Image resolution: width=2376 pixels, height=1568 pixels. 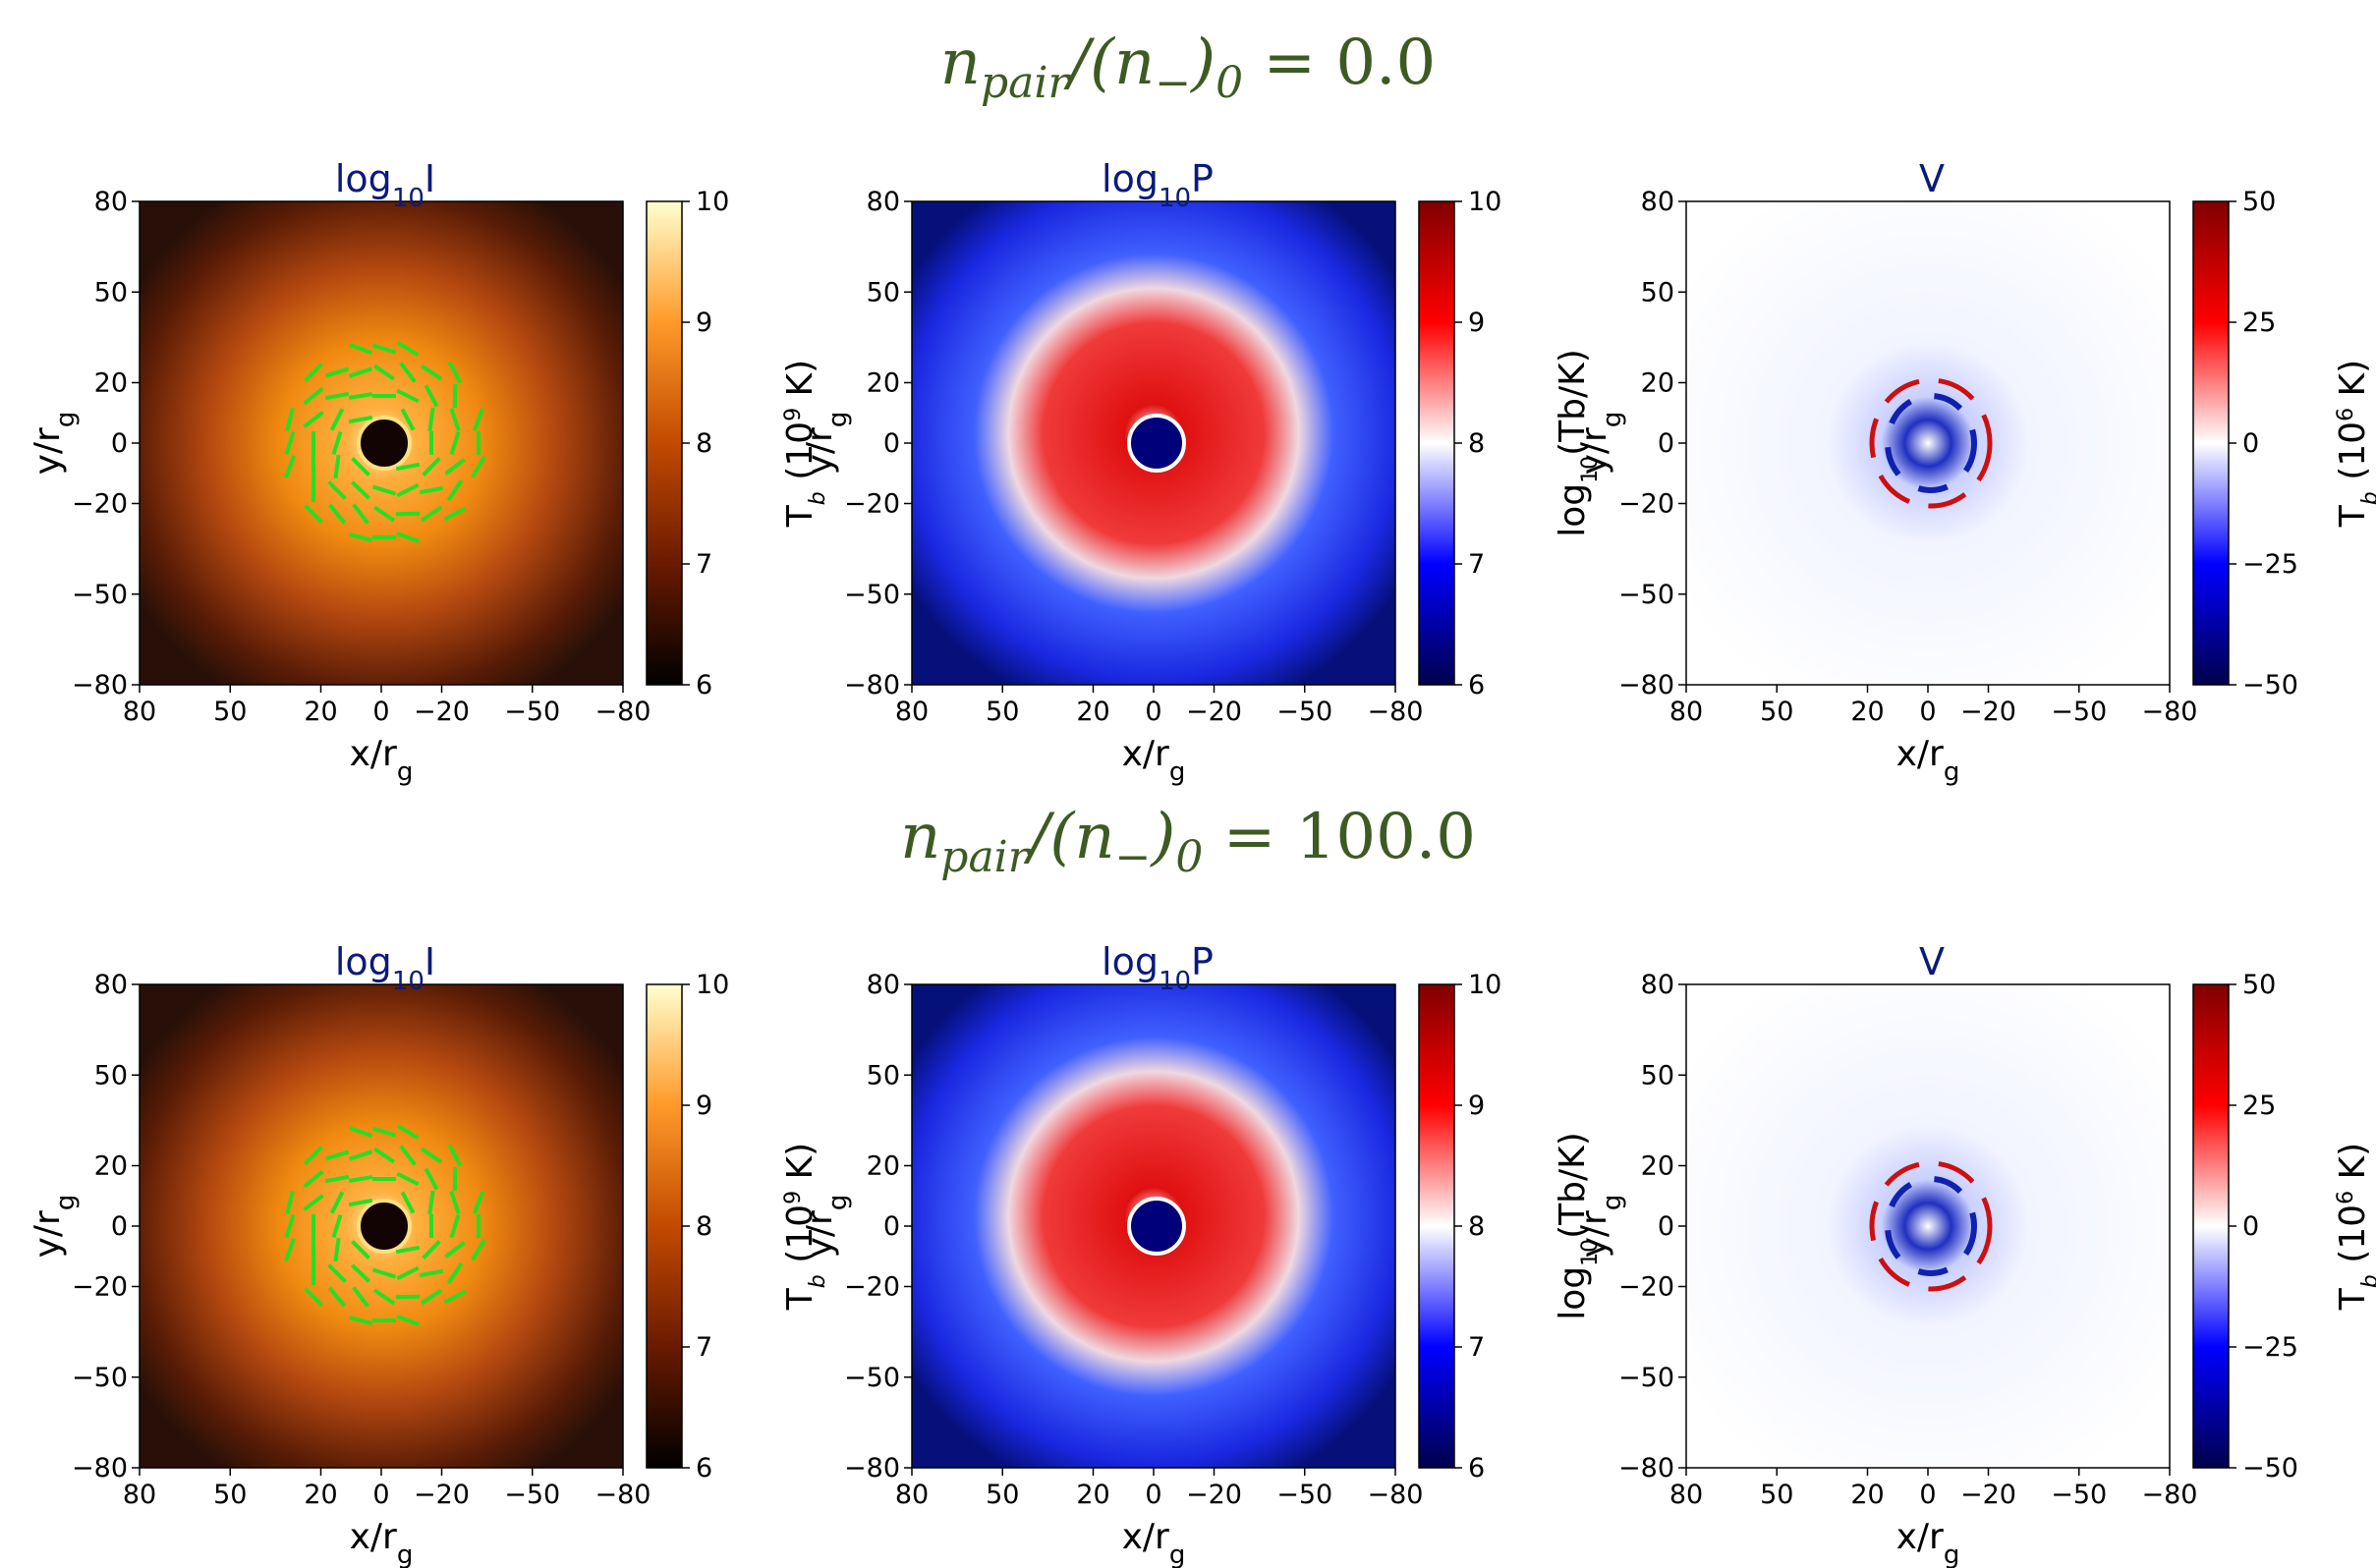 What do you see at coordinates (664, 443) in the screenshot?
I see `colorbar` at bounding box center [664, 443].